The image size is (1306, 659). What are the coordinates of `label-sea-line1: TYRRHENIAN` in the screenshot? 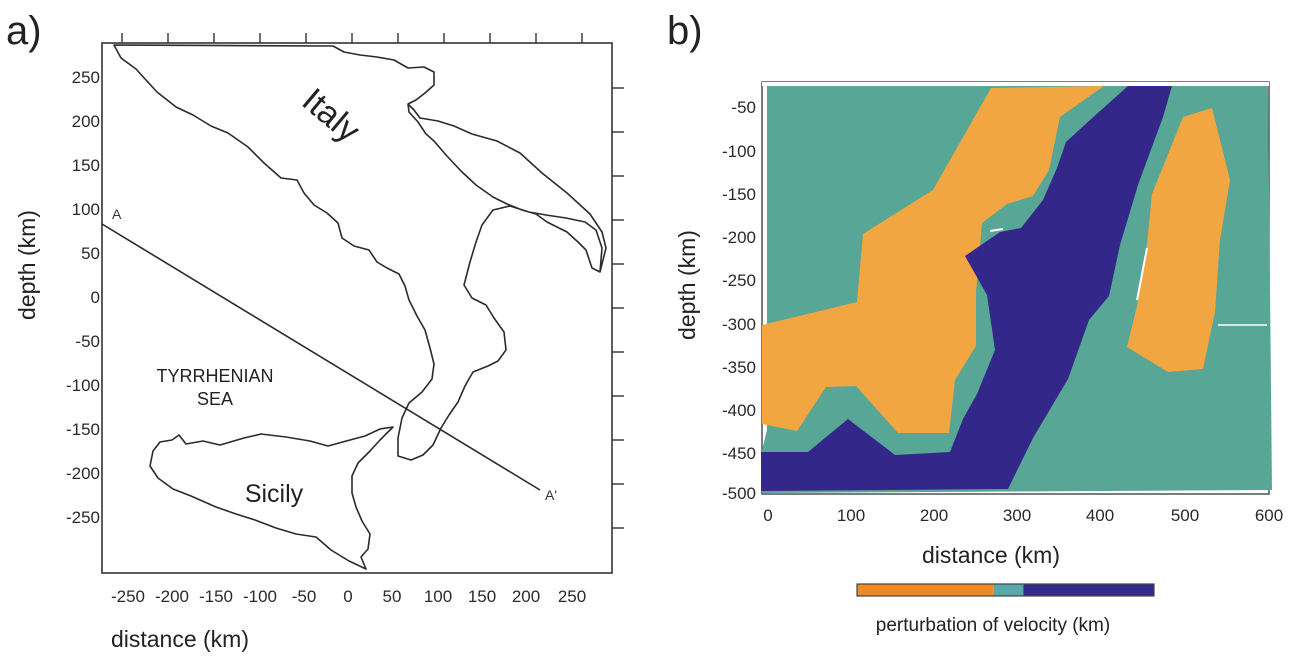 It's located at (214, 376).